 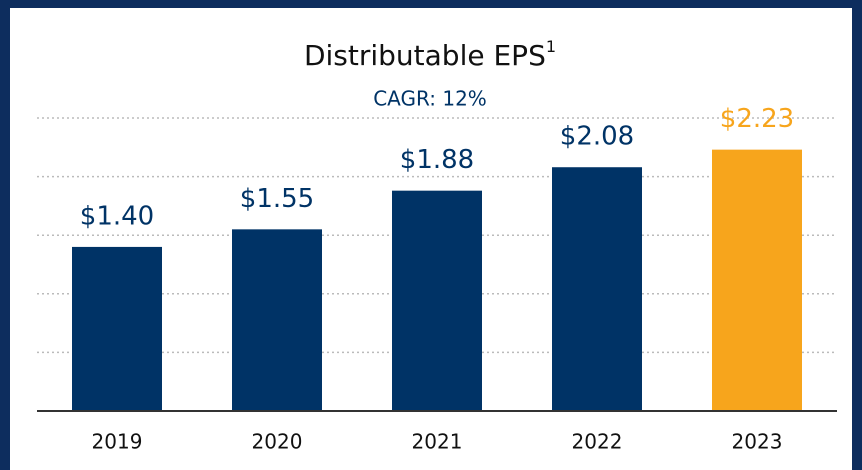 I want to click on chart-subtitle: CAGR: 12%, so click(x=430, y=99).